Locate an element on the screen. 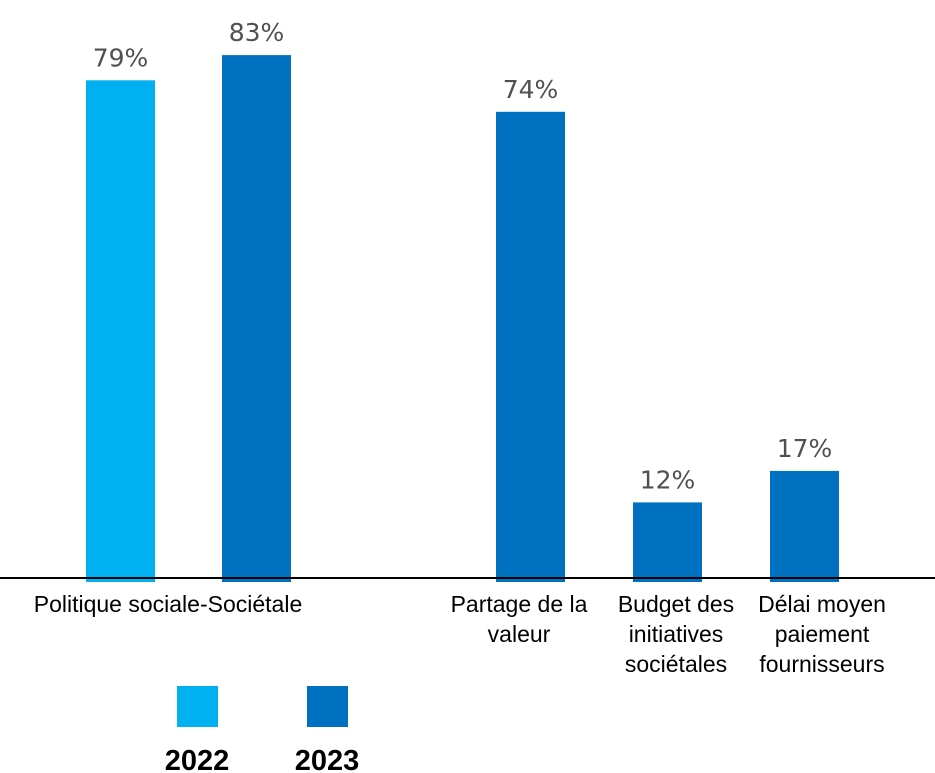  data-label: 83% is located at coordinates (257, 32).